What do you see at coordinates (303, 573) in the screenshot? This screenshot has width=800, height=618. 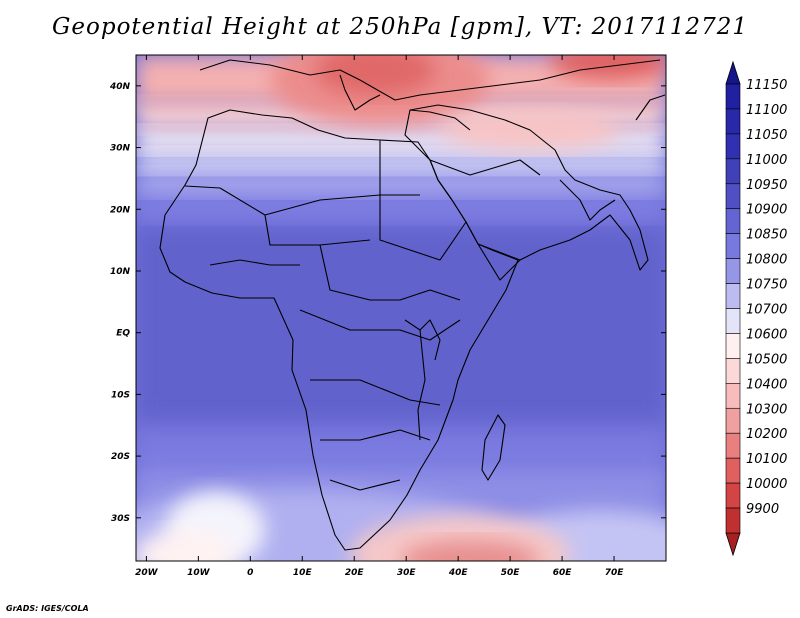 I see `lon-label: 10E` at bounding box center [303, 573].